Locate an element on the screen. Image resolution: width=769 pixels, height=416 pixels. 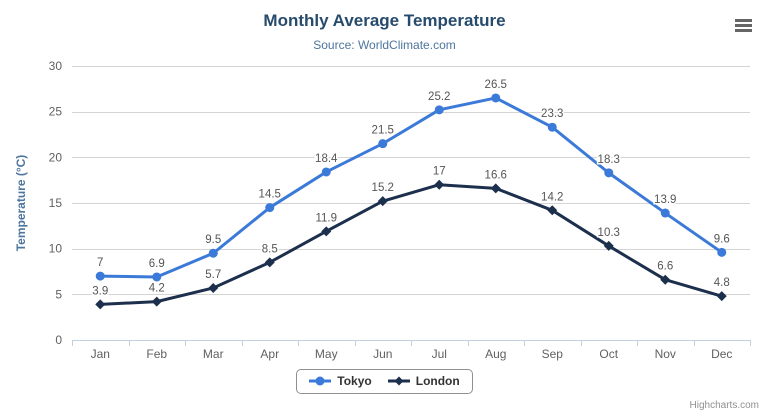
y-tick-label: 5 is located at coordinates (58, 294).